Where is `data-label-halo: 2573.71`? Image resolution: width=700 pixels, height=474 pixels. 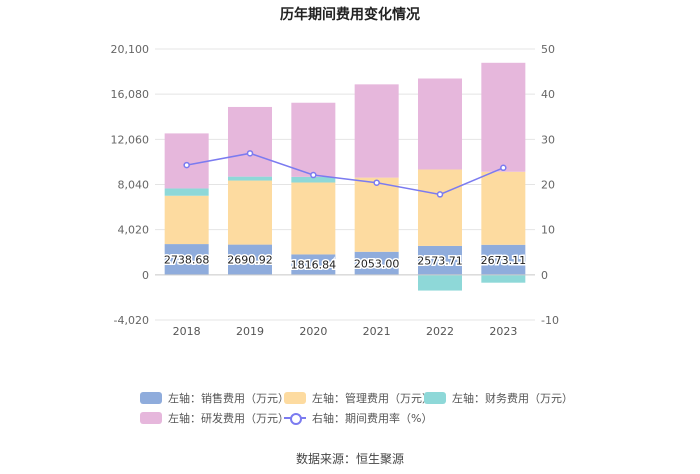 data-label-halo: 2573.71 is located at coordinates (440, 260).